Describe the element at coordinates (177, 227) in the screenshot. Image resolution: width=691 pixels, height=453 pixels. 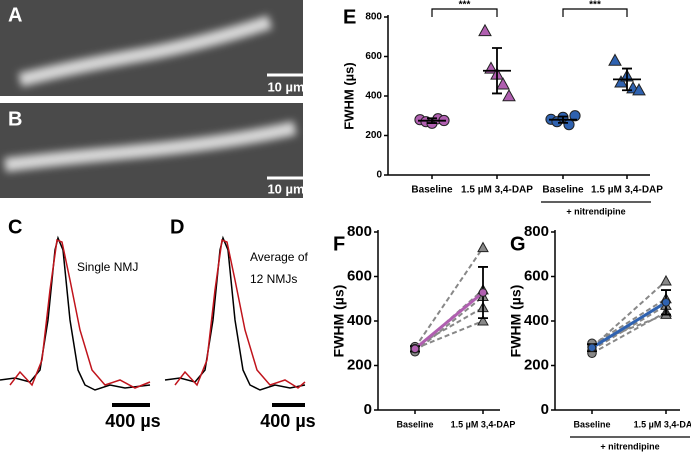
I see `panel-label: D` at that location.